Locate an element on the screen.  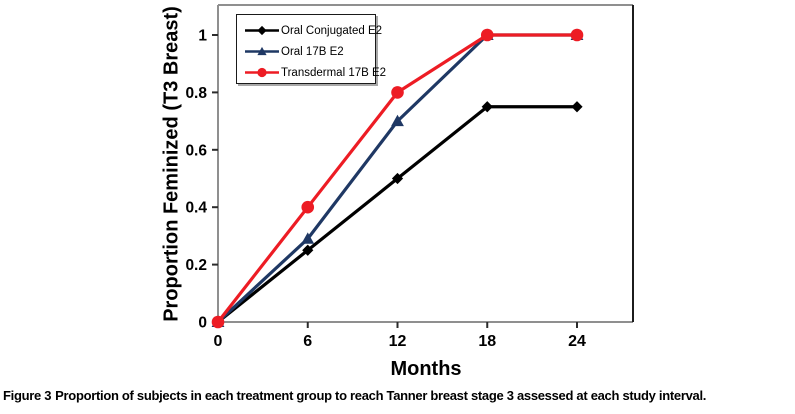
y-tick-label: 1 is located at coordinates (202, 36).